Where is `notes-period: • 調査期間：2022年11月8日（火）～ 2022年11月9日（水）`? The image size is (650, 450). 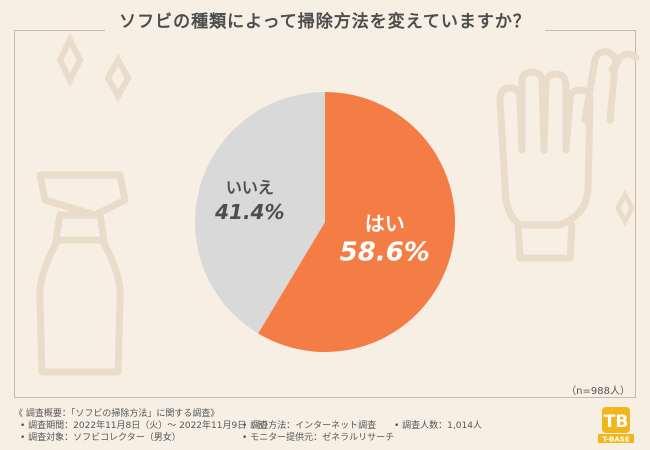 notes-period: • 調査期間：2022年11月8日（火）～ 2022年11月9日（水） is located at coordinates (147, 426).